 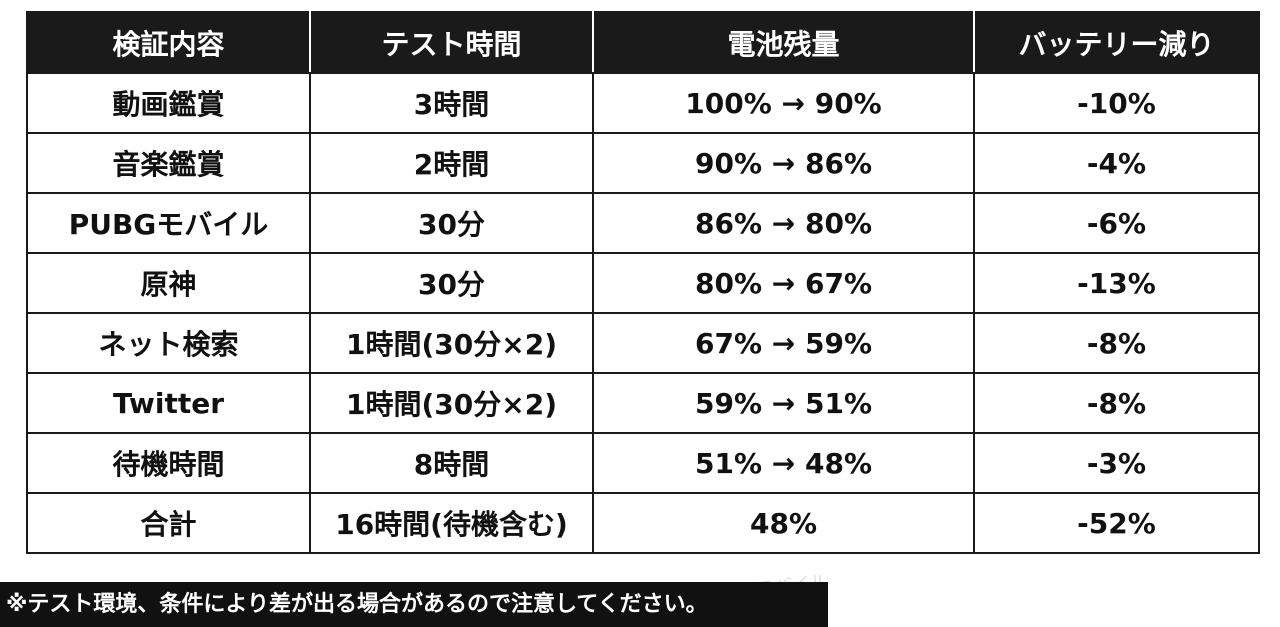 I want to click on table-row-total: 合計 16時間(待機含む) 48% -52%, so click(x=643, y=523).